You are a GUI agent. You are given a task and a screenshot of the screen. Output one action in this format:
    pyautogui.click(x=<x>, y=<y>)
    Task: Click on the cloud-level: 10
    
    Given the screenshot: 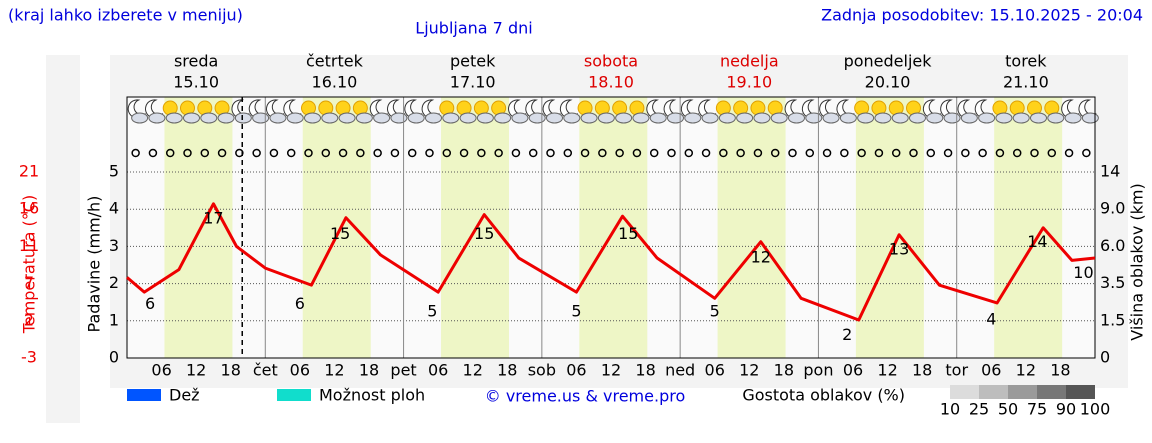 What is the action you would take?
    pyautogui.click(x=950, y=409)
    